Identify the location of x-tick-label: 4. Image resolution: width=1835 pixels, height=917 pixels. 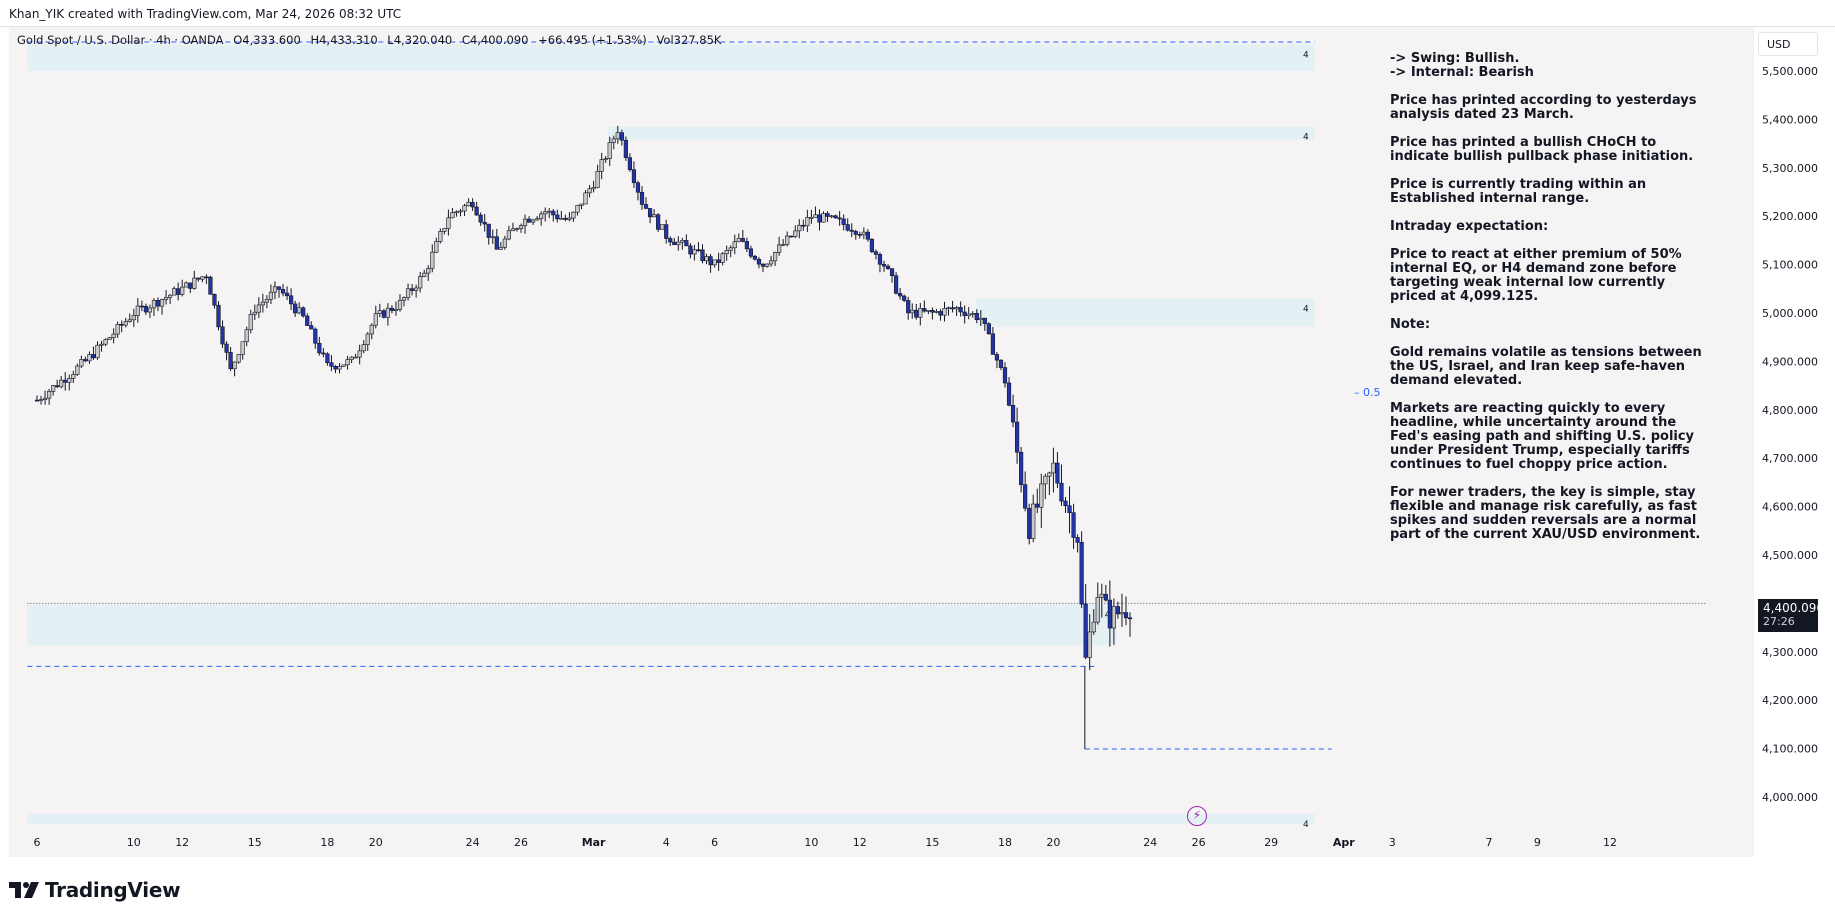
(666, 842).